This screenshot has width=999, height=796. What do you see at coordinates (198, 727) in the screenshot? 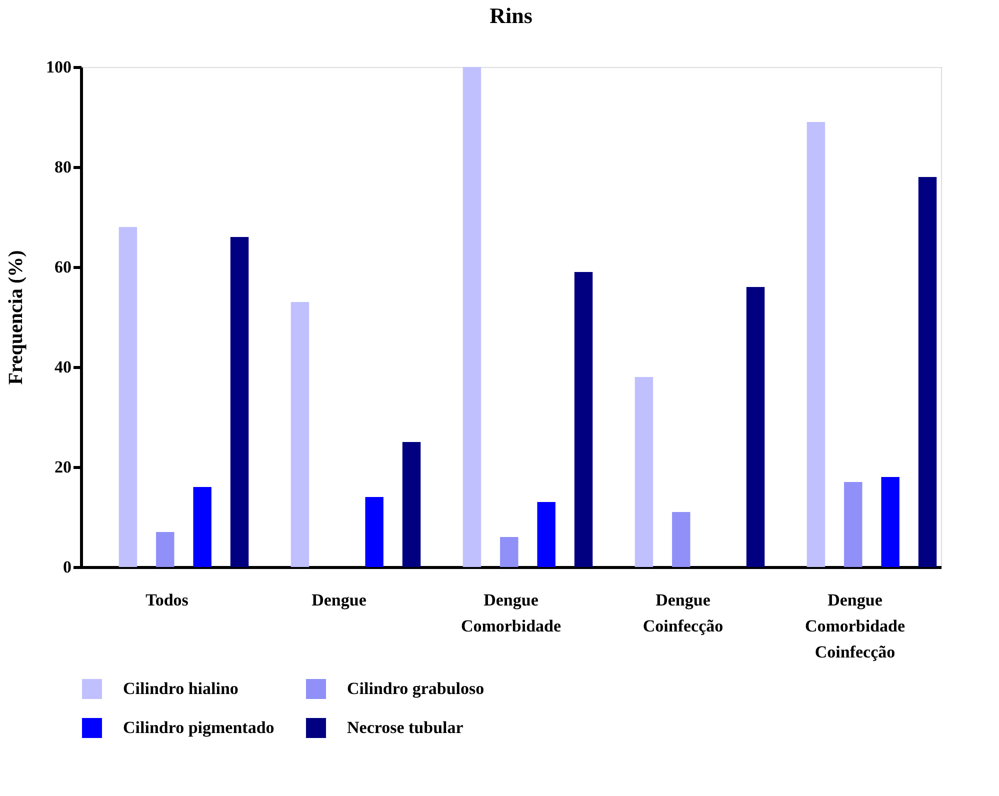
I see `legend-label: Cilindro pigmentado` at bounding box center [198, 727].